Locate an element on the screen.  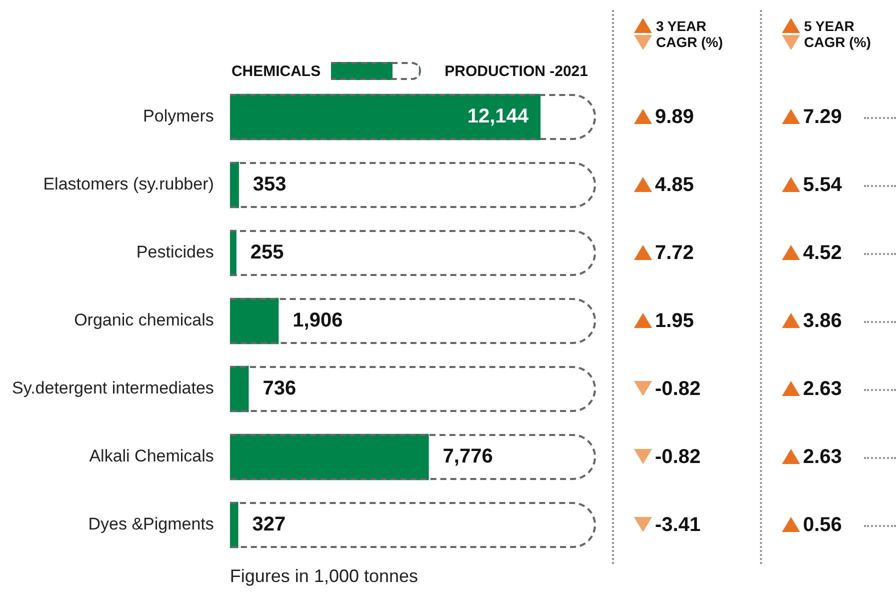
data-label: 4.85 is located at coordinates (674, 185).